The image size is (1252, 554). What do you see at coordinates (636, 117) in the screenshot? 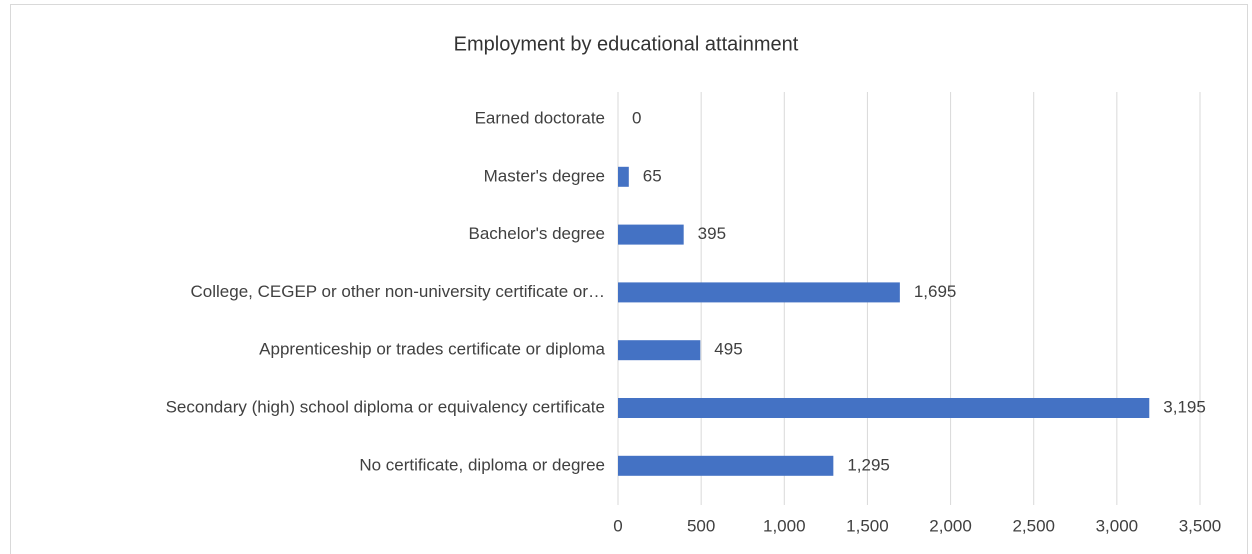
I see `data-label: 0` at bounding box center [636, 117].